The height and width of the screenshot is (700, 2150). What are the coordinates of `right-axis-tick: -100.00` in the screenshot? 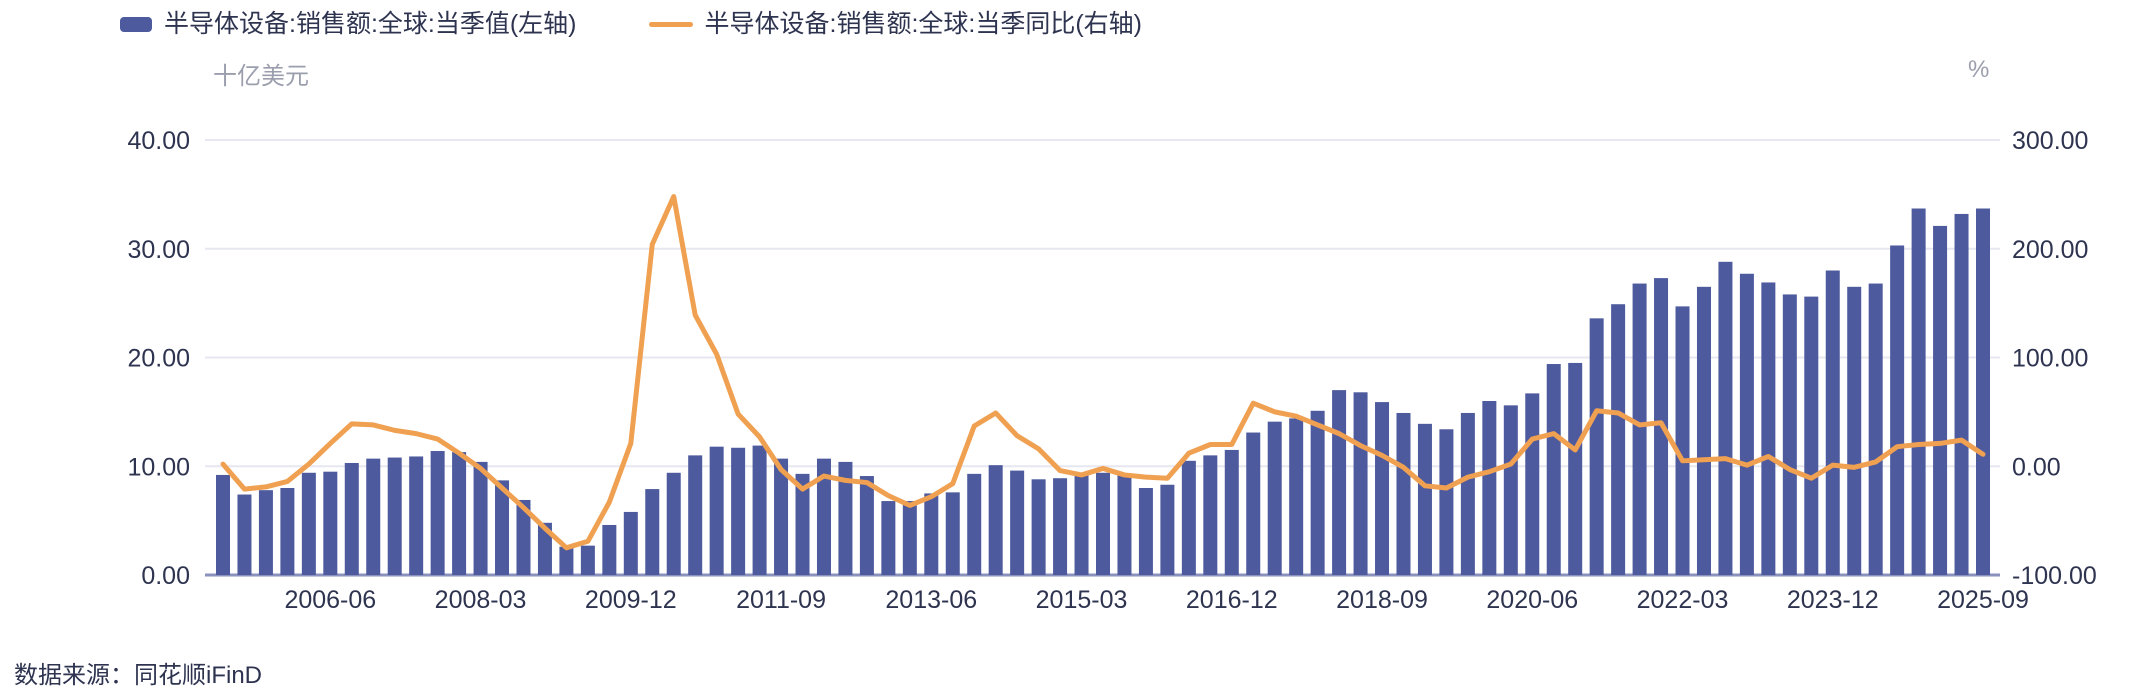 It's located at (2054, 576).